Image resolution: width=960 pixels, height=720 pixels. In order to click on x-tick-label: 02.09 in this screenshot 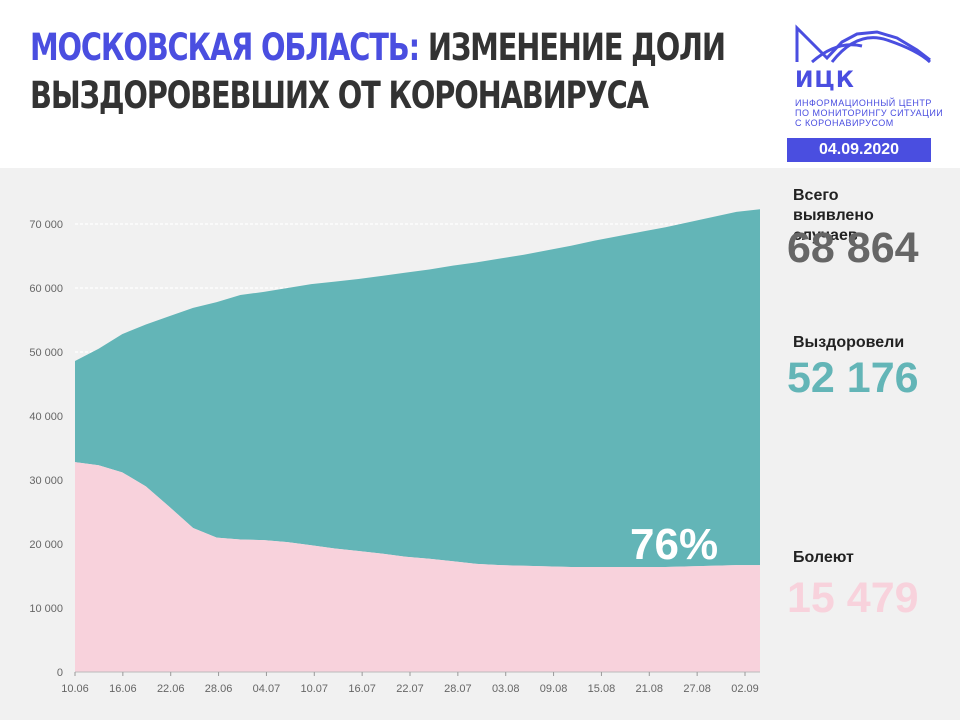, I will do `click(745, 689)`.